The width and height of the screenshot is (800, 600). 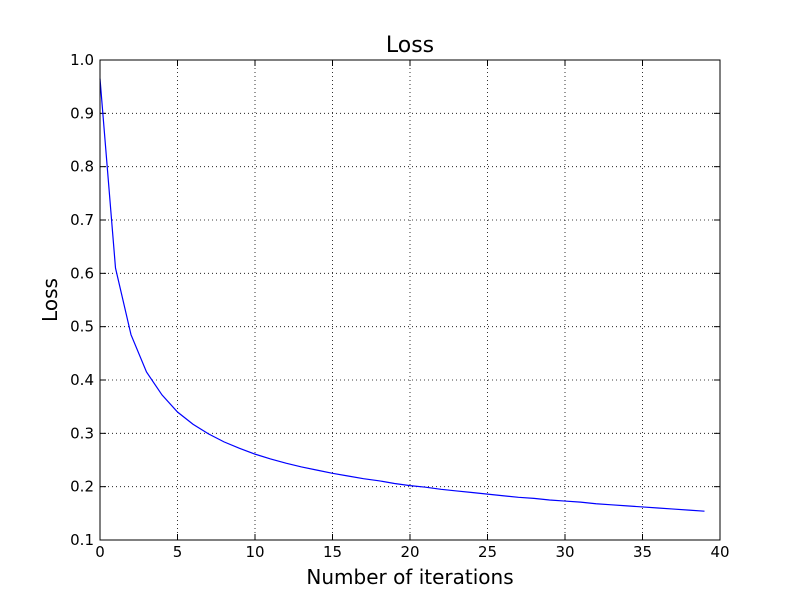 I want to click on x-axis-label: Number of iterations, so click(x=409, y=577).